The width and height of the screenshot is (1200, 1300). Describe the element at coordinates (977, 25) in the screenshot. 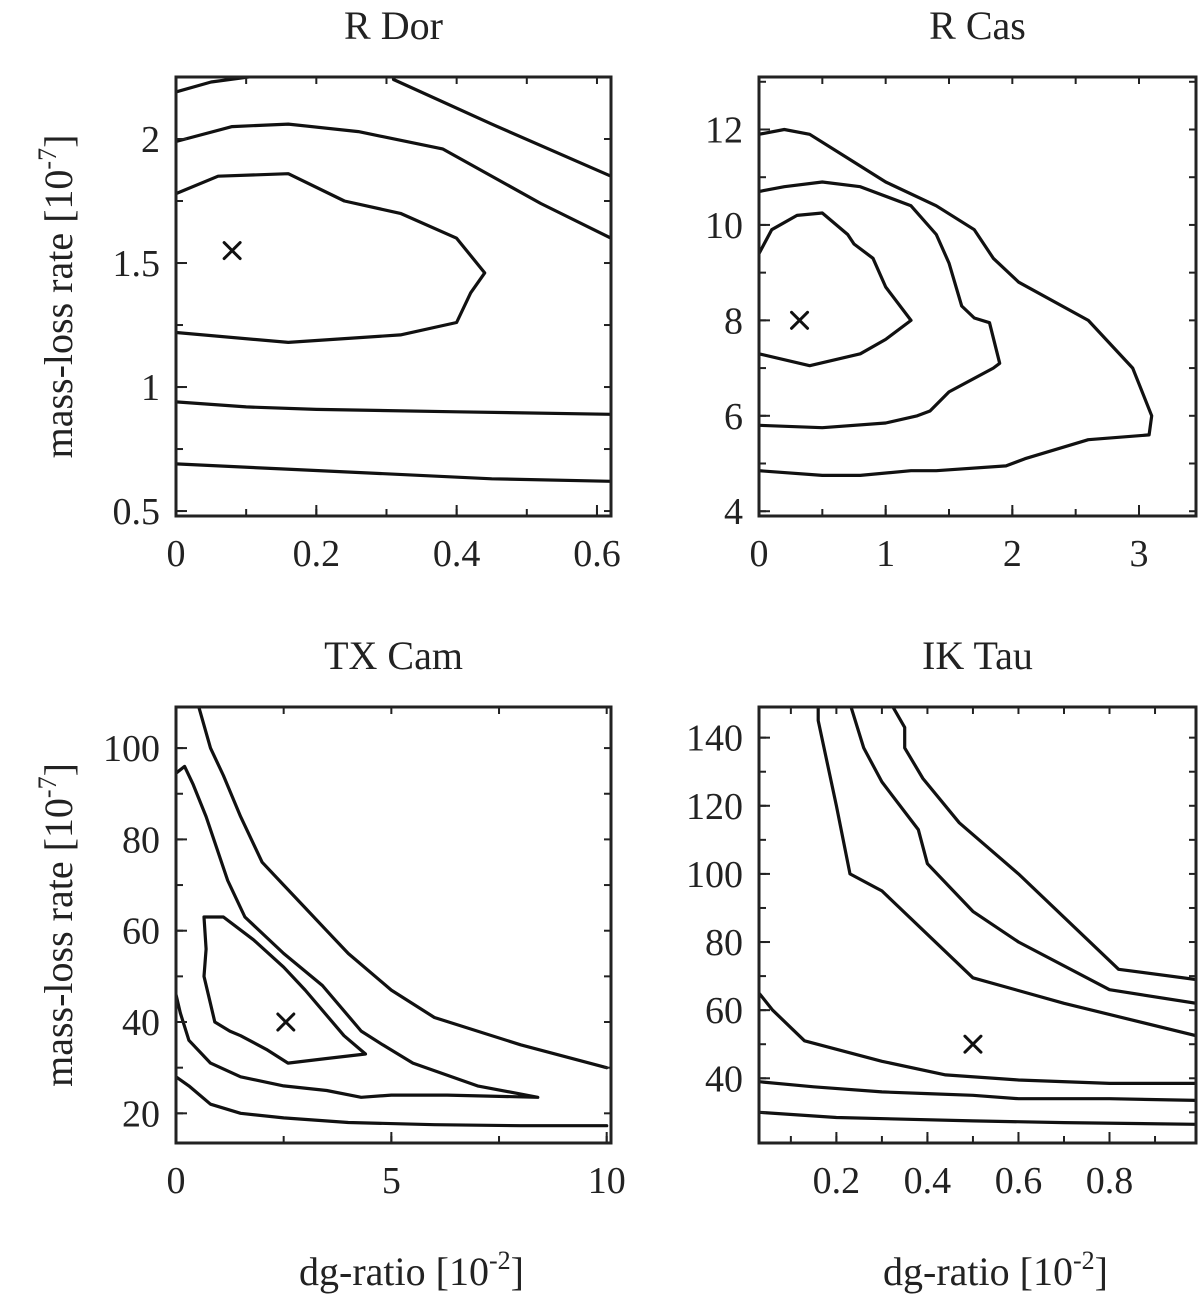

I see `panel-title: R Cas` at that location.